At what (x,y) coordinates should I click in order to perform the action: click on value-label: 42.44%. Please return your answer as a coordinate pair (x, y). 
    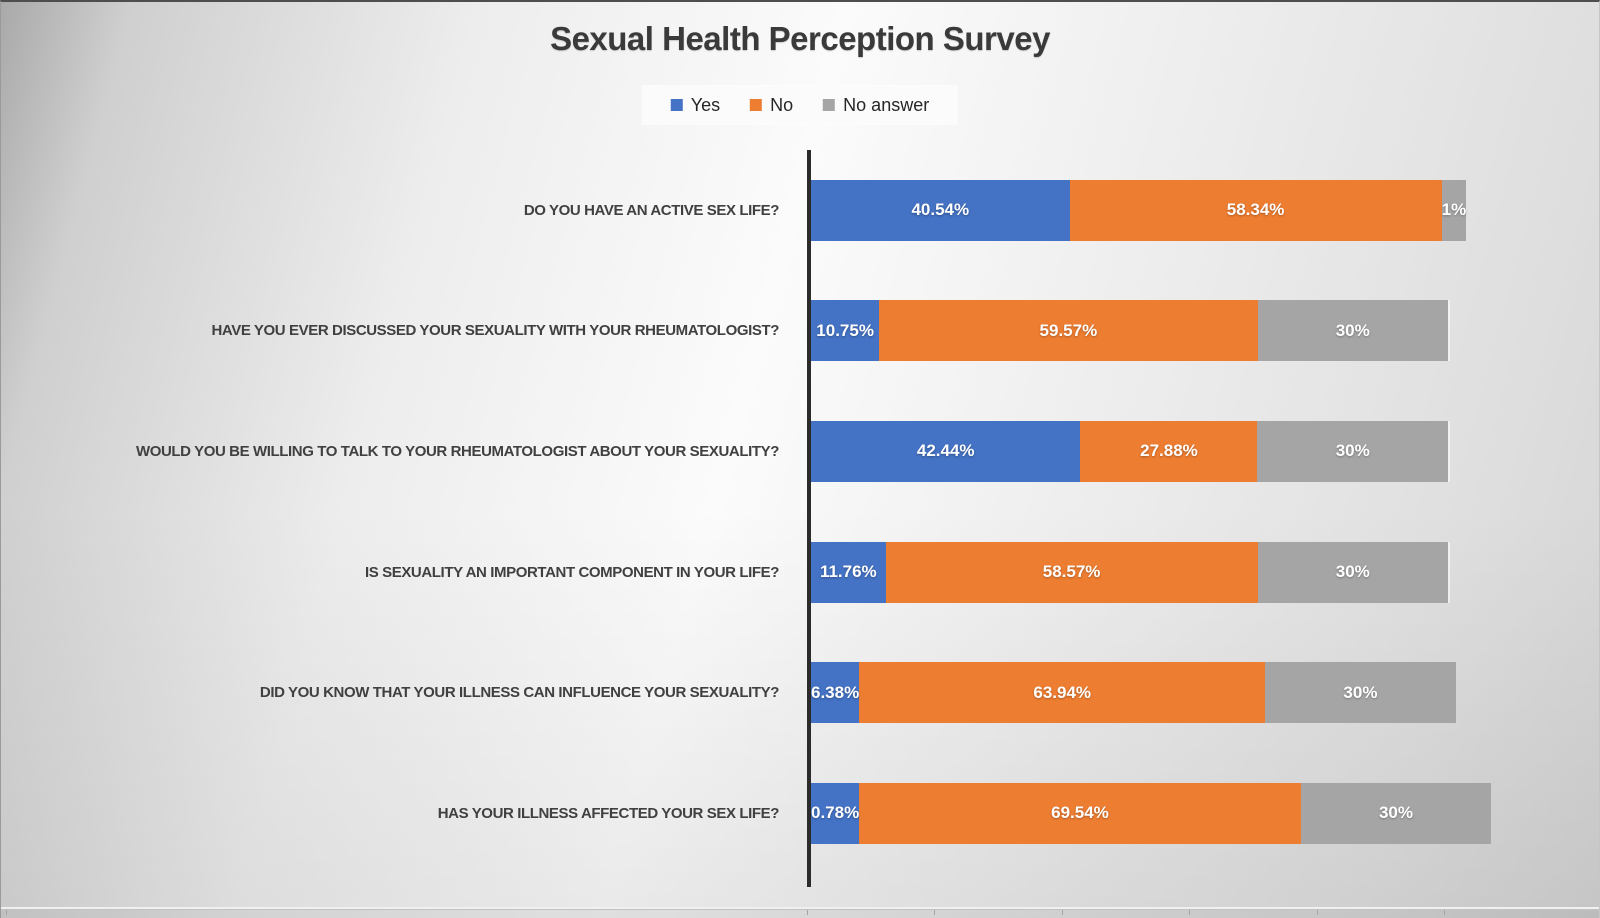
    Looking at the image, I should click on (945, 451).